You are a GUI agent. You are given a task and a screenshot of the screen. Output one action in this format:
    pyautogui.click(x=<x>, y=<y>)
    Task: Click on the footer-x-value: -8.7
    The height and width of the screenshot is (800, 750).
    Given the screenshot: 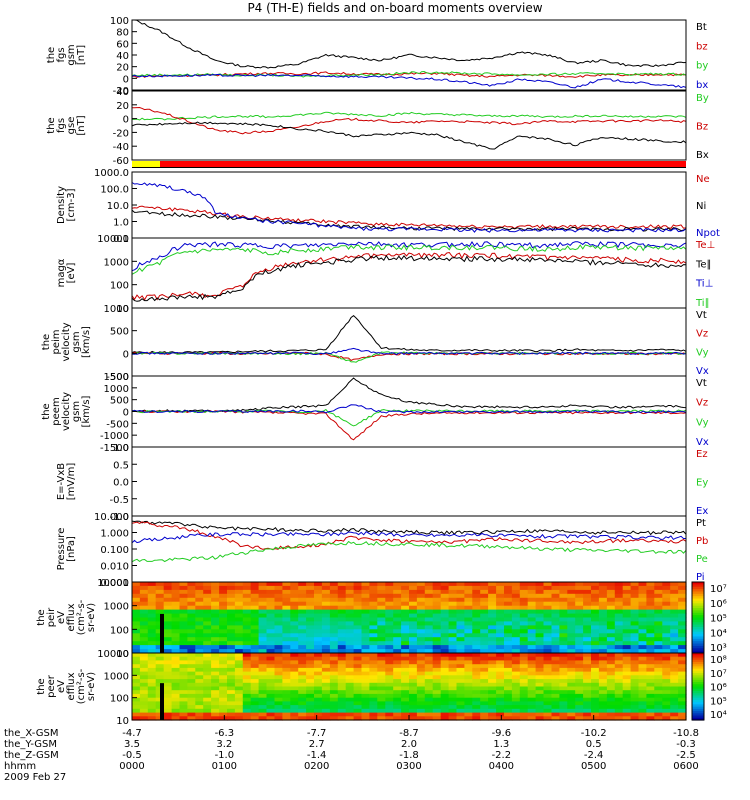 What is the action you would take?
    pyautogui.click(x=409, y=733)
    